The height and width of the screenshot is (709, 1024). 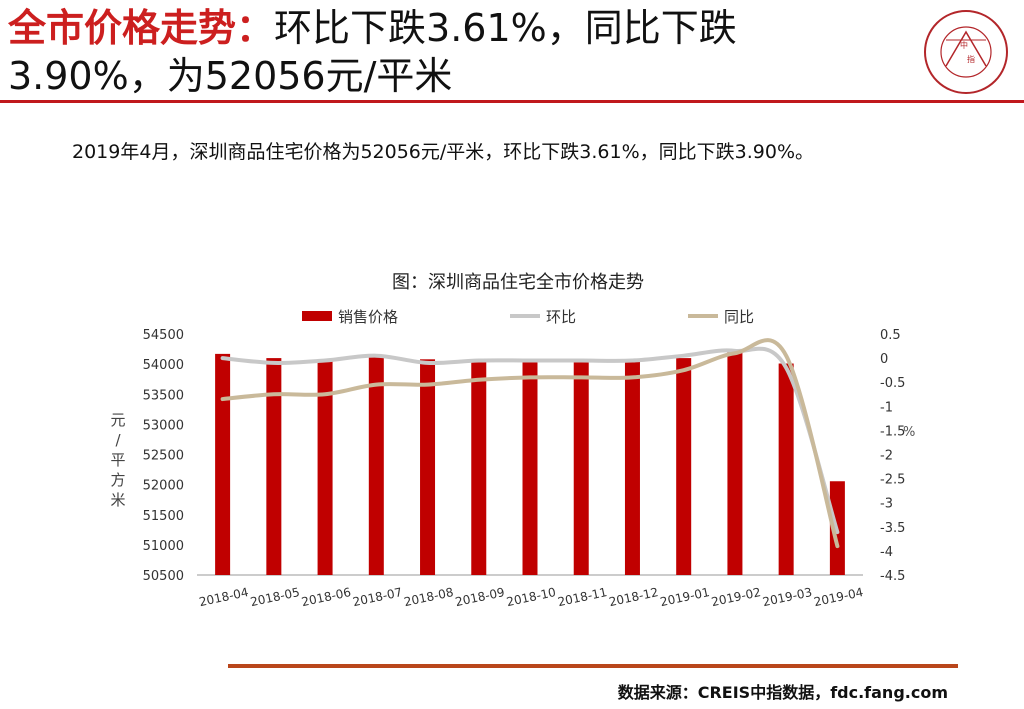 What do you see at coordinates (429, 597) in the screenshot?
I see `x-tick-label: 2018-08` at bounding box center [429, 597].